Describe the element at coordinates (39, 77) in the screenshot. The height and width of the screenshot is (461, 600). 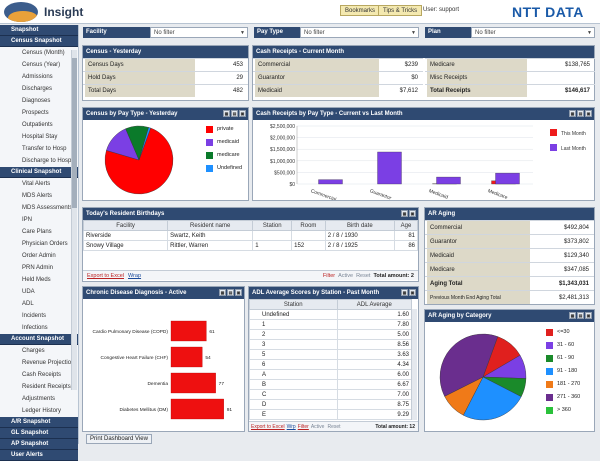
I see `sidebar-item: Admissions` at that location.